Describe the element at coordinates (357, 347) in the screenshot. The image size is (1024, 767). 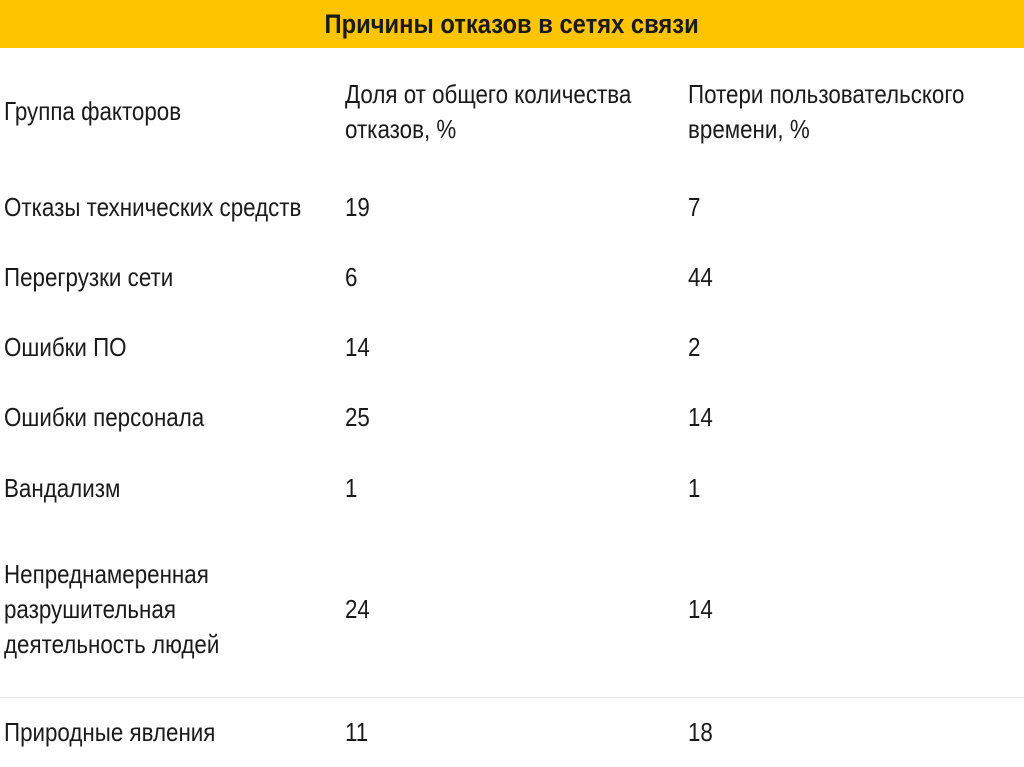
I see `table-row-share: 14` at that location.